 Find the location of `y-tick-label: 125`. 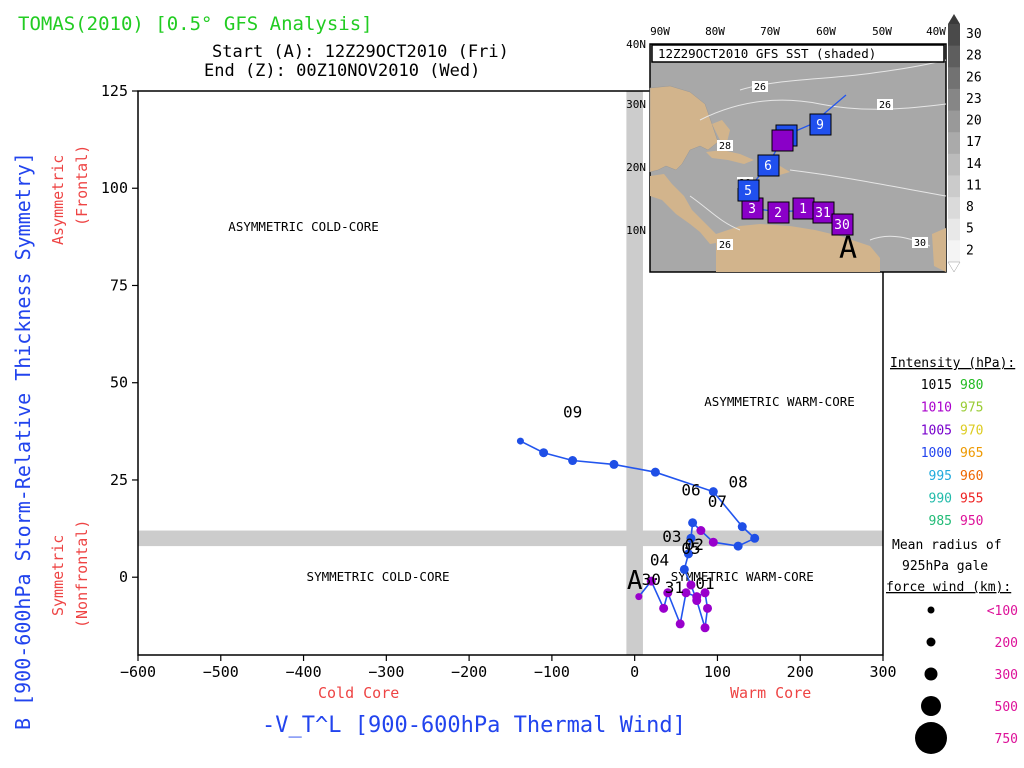

y-tick-label: 125 is located at coordinates (114, 91).